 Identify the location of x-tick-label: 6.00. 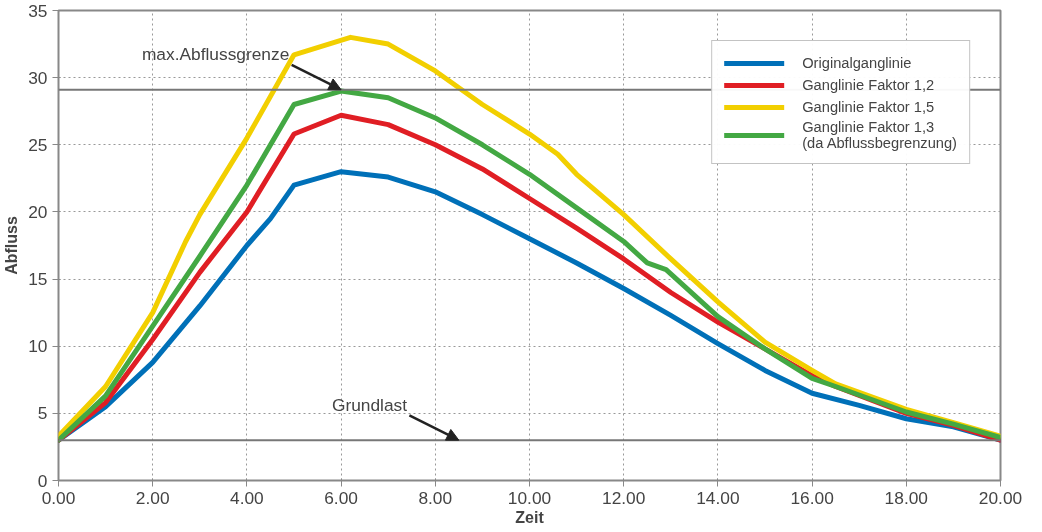
(341, 497).